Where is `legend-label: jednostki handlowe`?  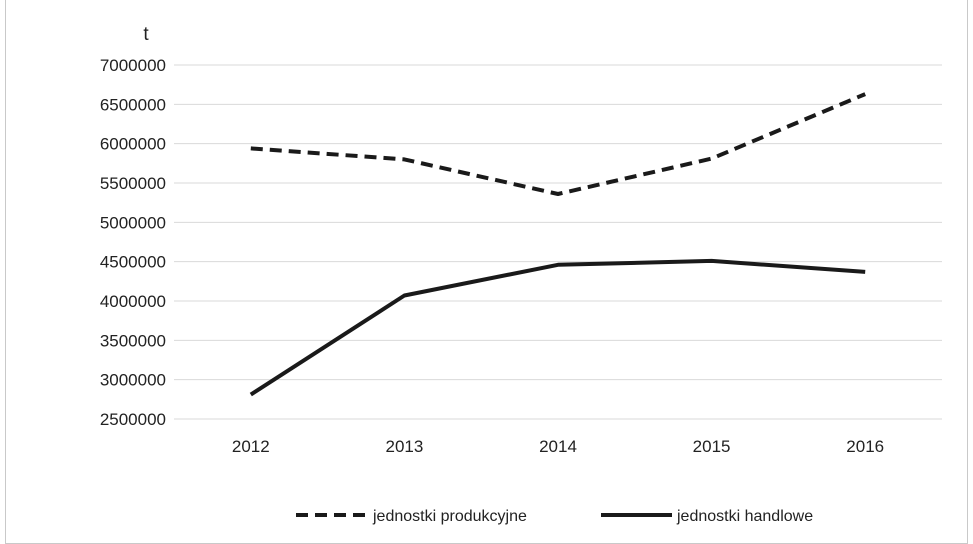
legend-label: jednostki handlowe is located at coordinates (744, 516).